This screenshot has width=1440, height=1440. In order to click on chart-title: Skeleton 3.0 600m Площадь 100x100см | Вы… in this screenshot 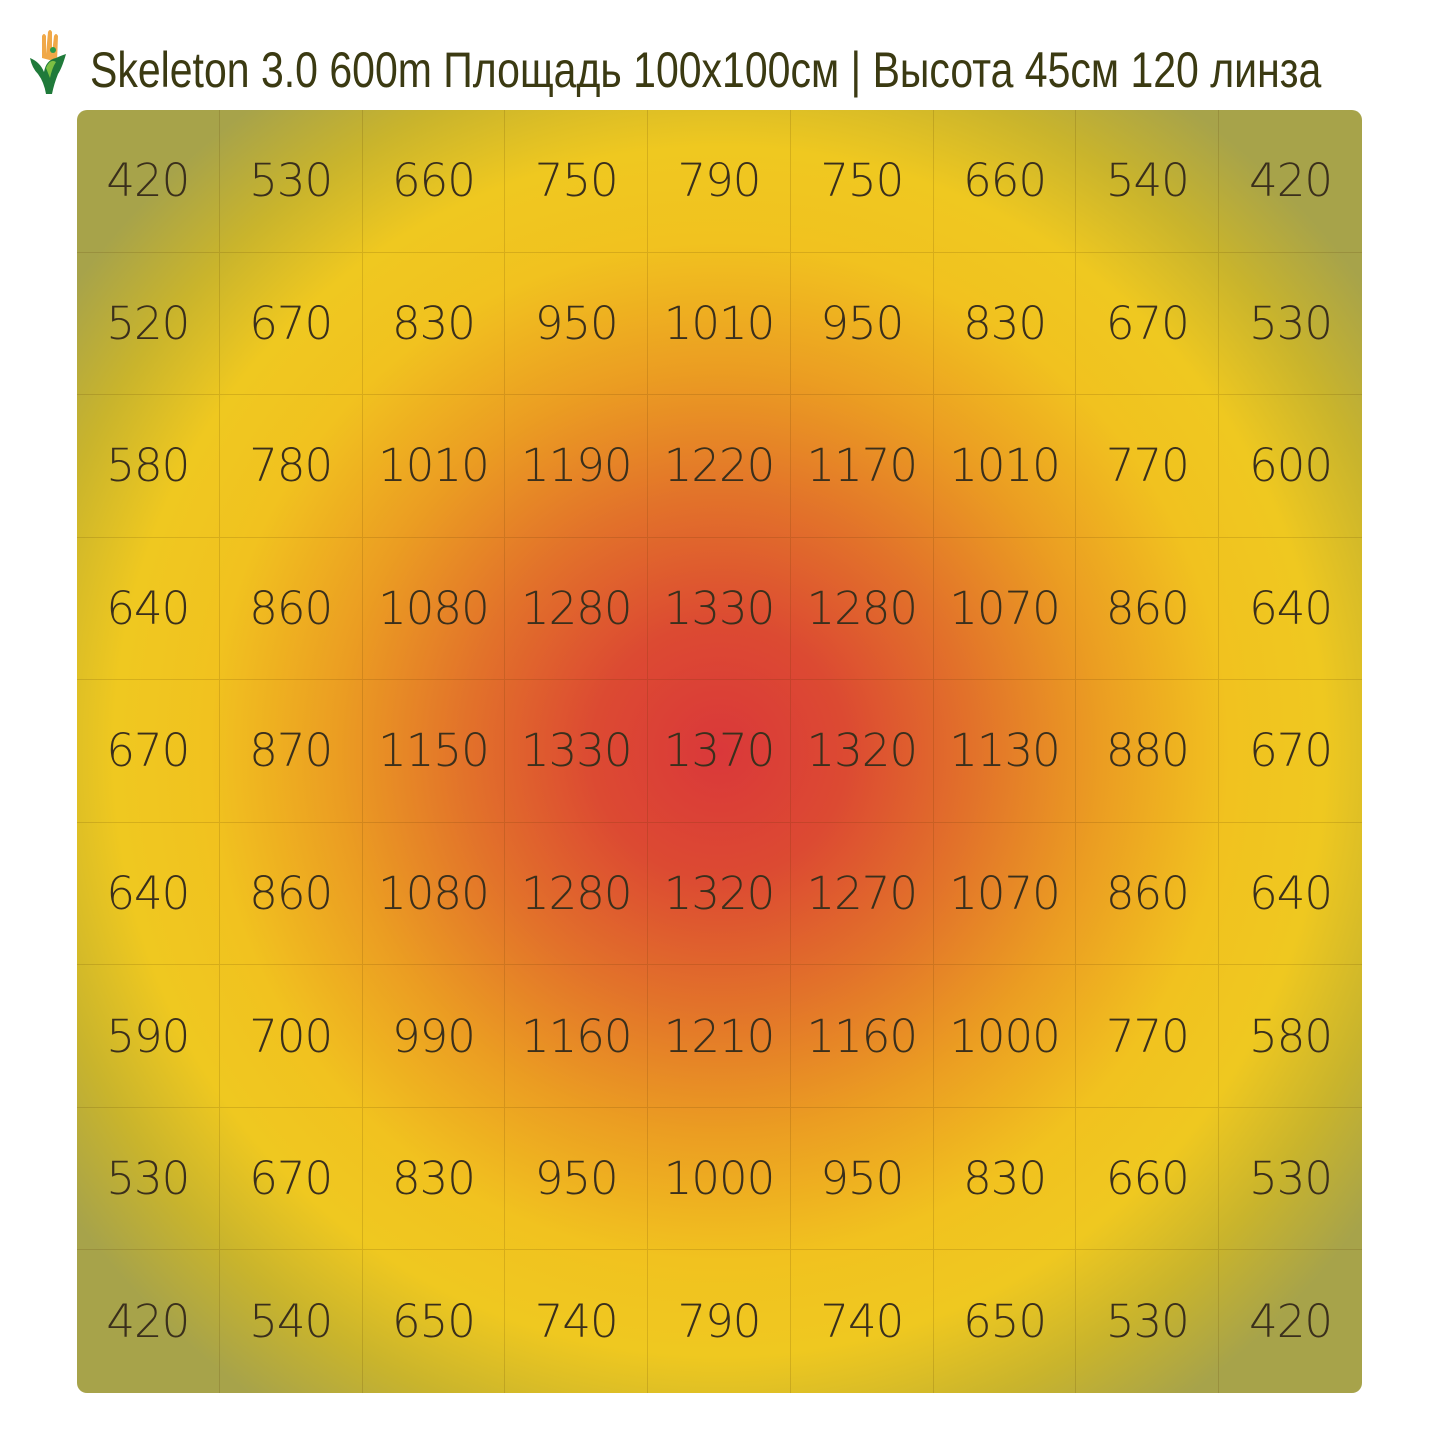, I will do `click(706, 70)`.